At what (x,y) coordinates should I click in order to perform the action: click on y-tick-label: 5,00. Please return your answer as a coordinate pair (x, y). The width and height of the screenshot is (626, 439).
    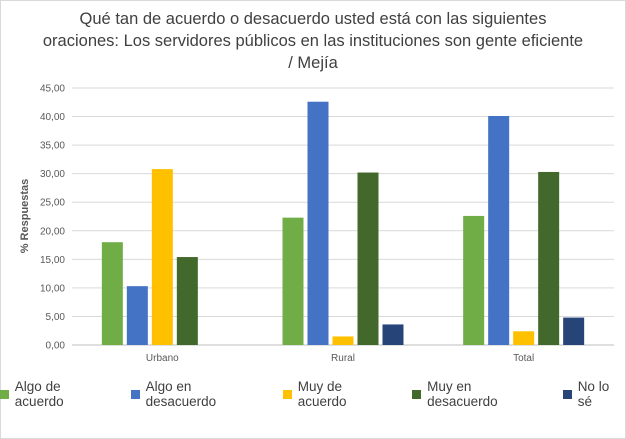
    Looking at the image, I should click on (56, 317).